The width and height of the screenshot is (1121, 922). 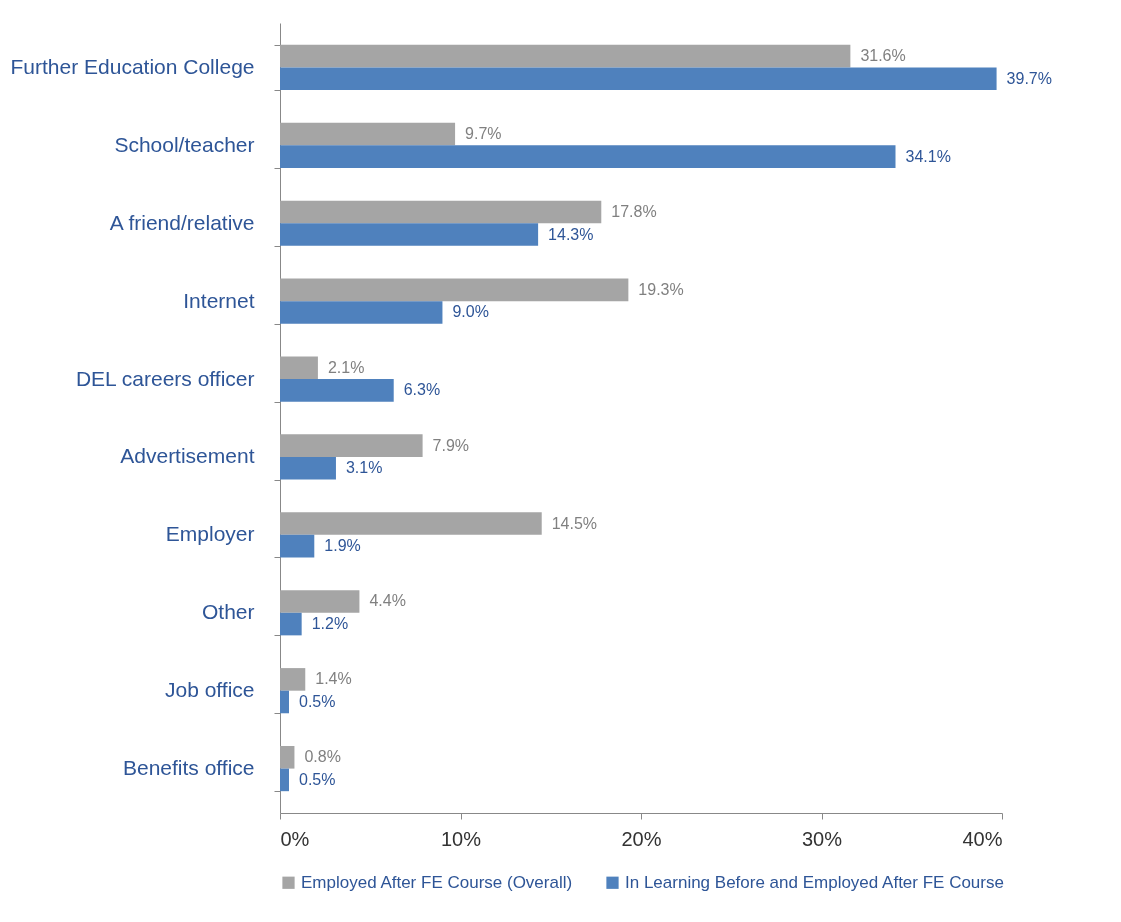 What do you see at coordinates (422, 390) in the screenshot?
I see `data-label: 6.3%` at bounding box center [422, 390].